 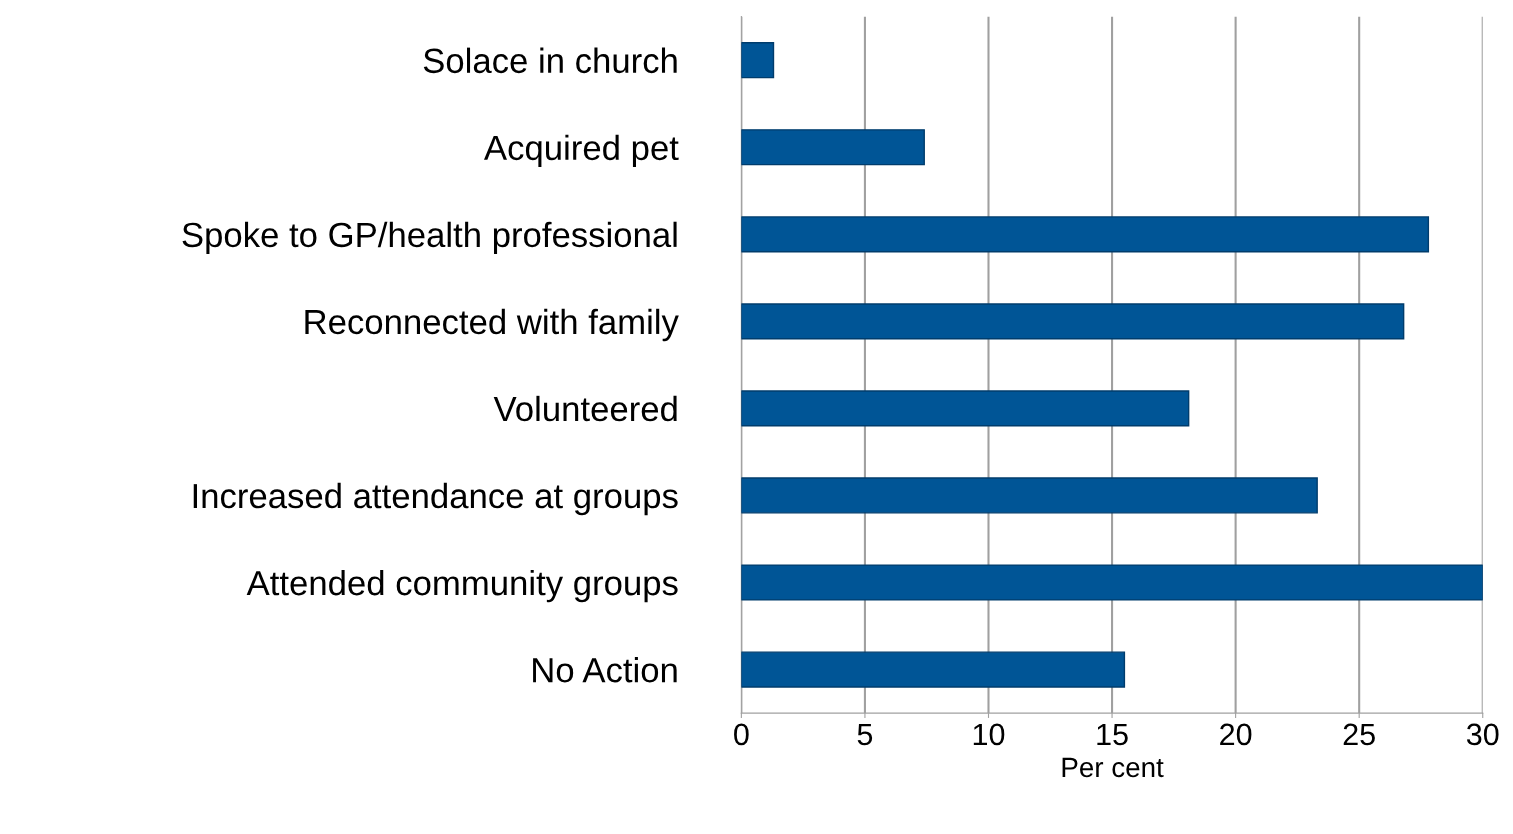 What do you see at coordinates (462, 586) in the screenshot?
I see `y-tick-label: Attended community groups` at bounding box center [462, 586].